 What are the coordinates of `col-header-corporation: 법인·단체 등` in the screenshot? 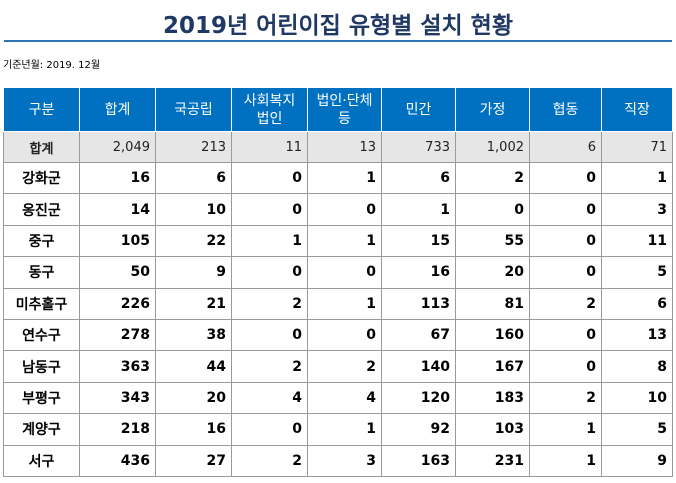 It's located at (344, 109).